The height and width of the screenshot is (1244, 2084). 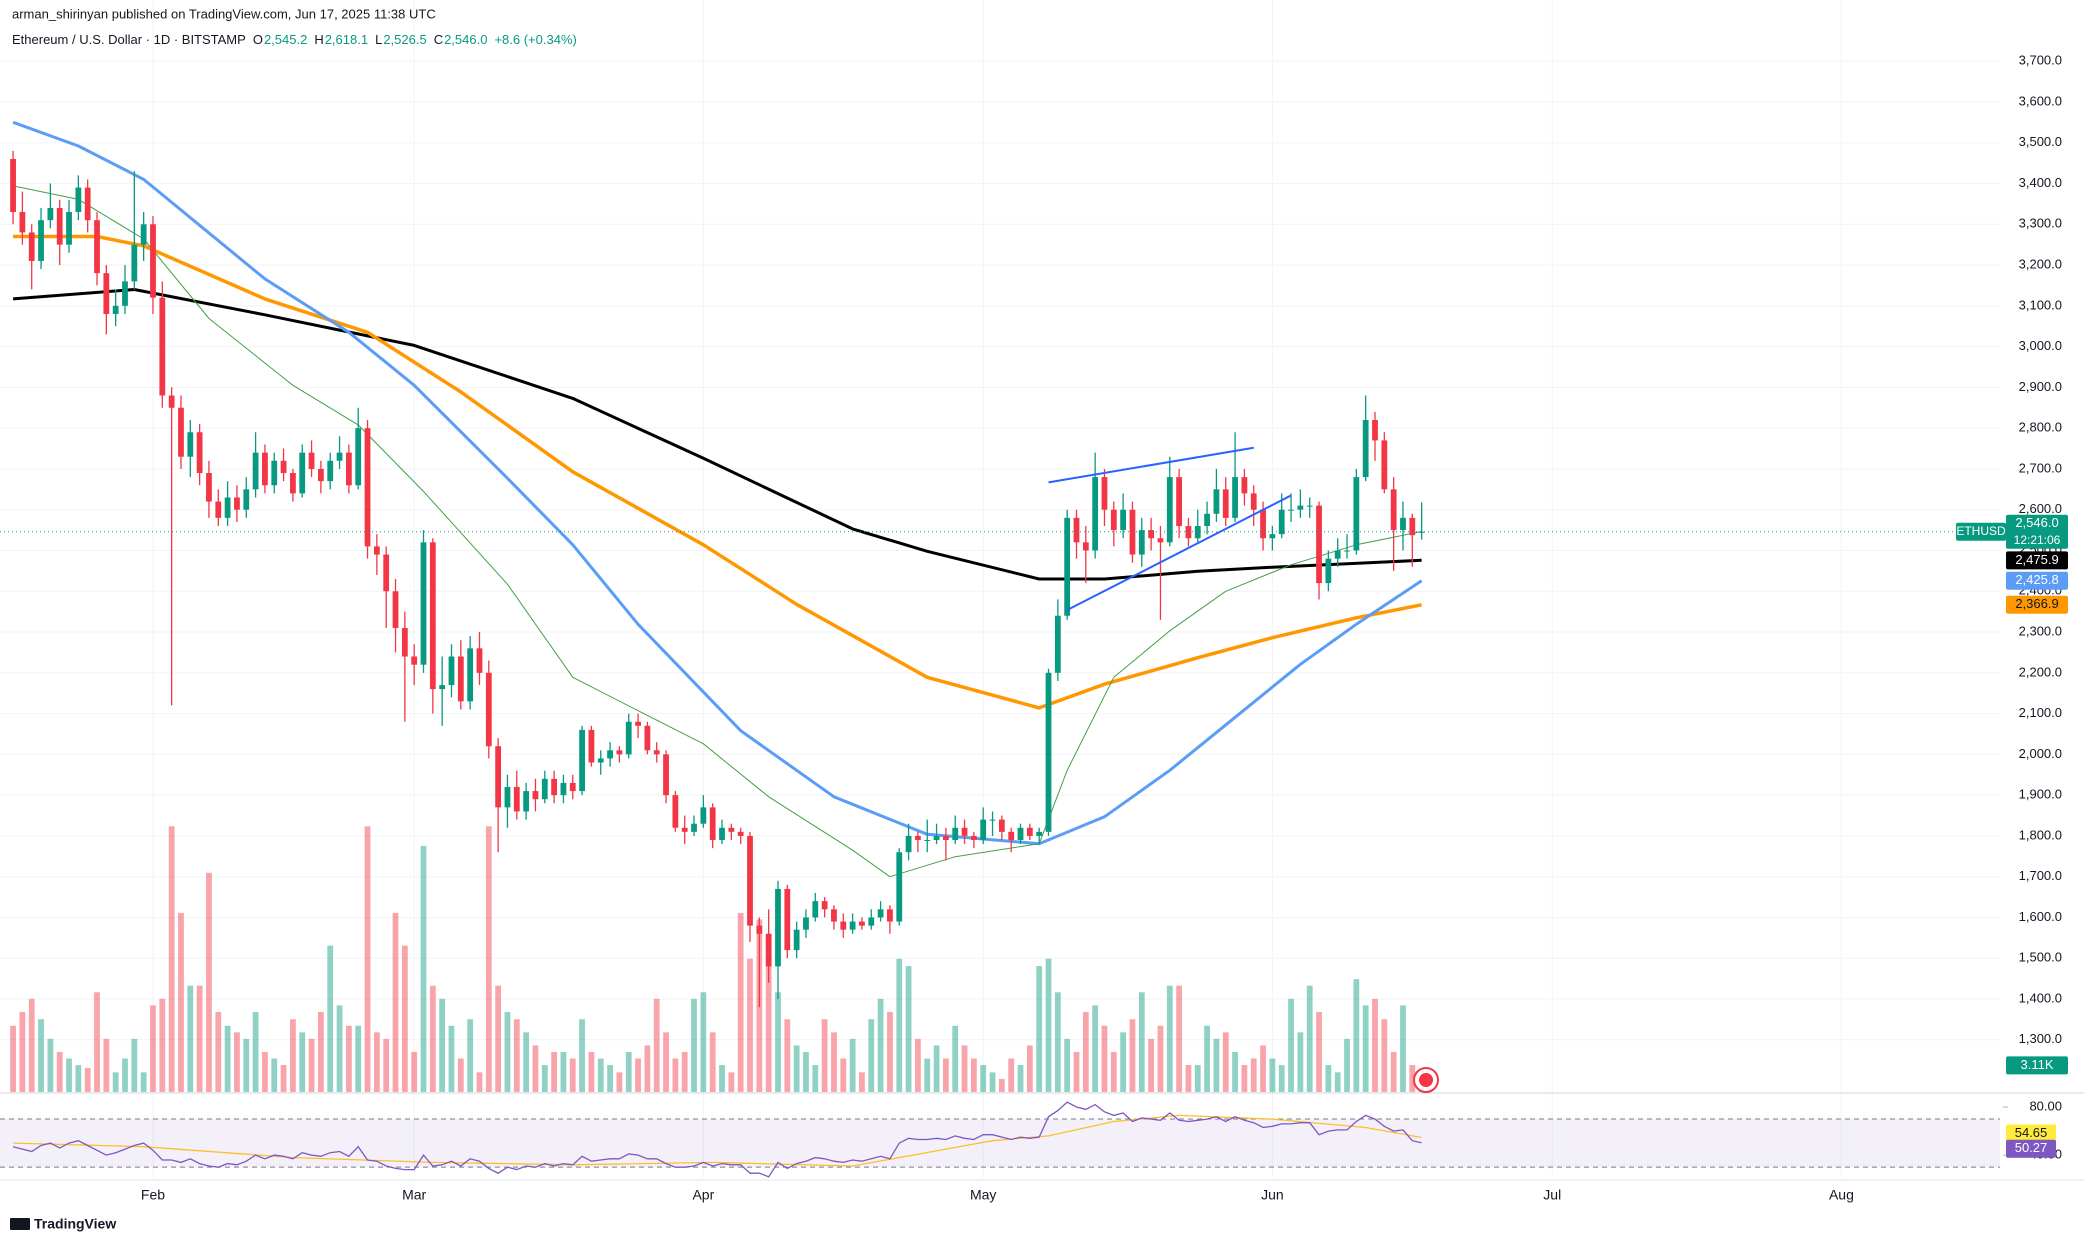 I want to click on event-icon-dot, so click(x=1426, y=1080).